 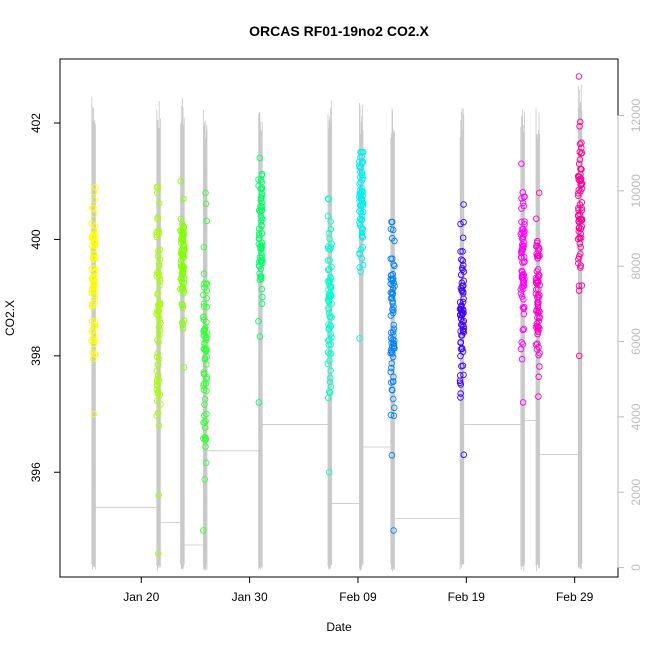 What do you see at coordinates (36, 472) in the screenshot?
I see `y-tick-label: 396` at bounding box center [36, 472].